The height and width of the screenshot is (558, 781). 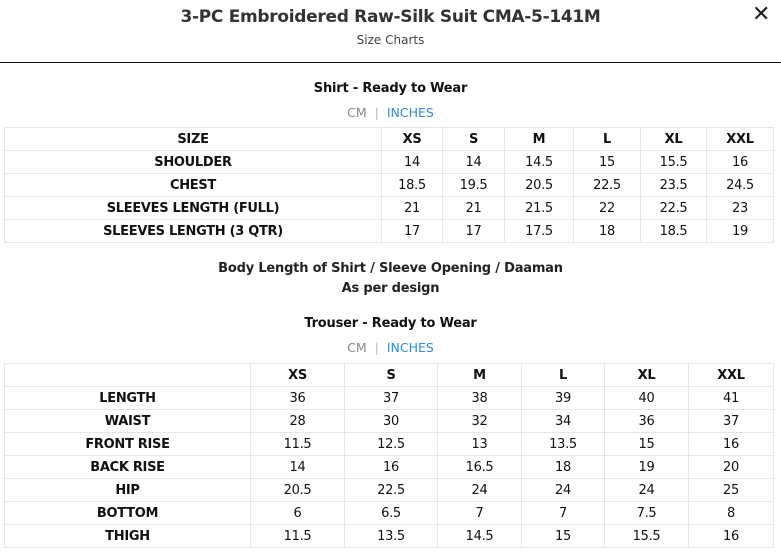 I want to click on shirt-unit-toggle: CM | INCHES, so click(x=390, y=112).